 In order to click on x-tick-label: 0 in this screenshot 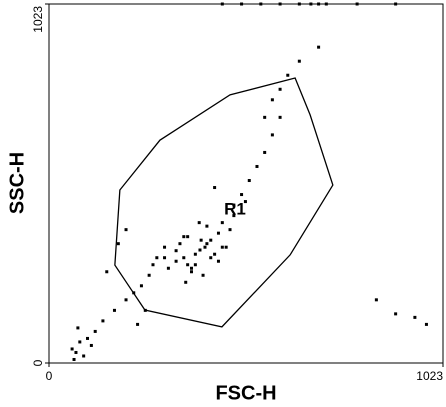, I will do `click(49, 376)`.